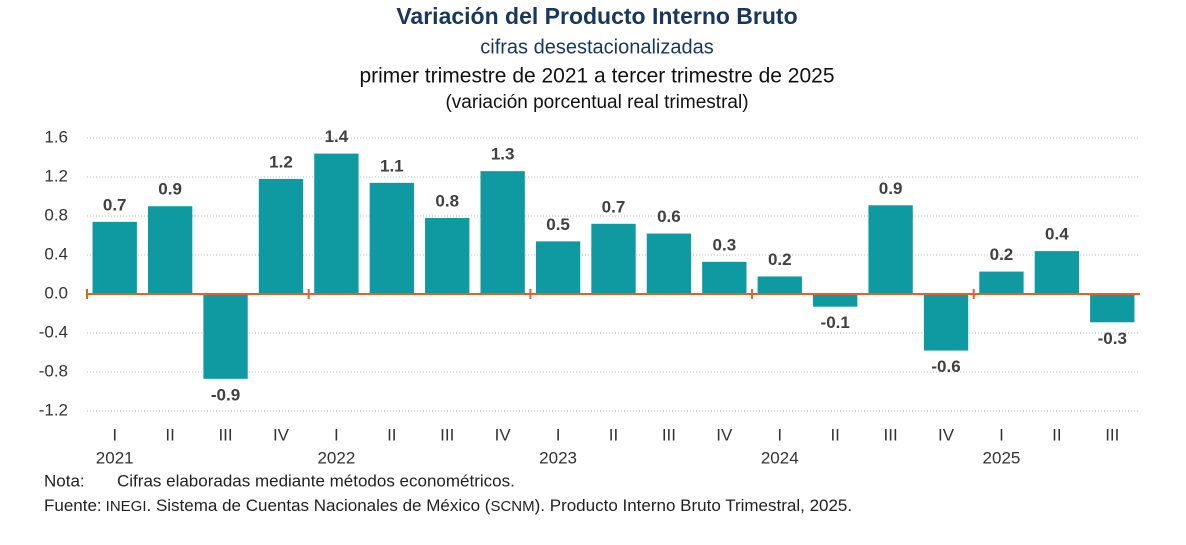 This screenshot has height=545, width=1186. Describe the element at coordinates (558, 457) in the screenshot. I see `x-group-label: 2023` at that location.